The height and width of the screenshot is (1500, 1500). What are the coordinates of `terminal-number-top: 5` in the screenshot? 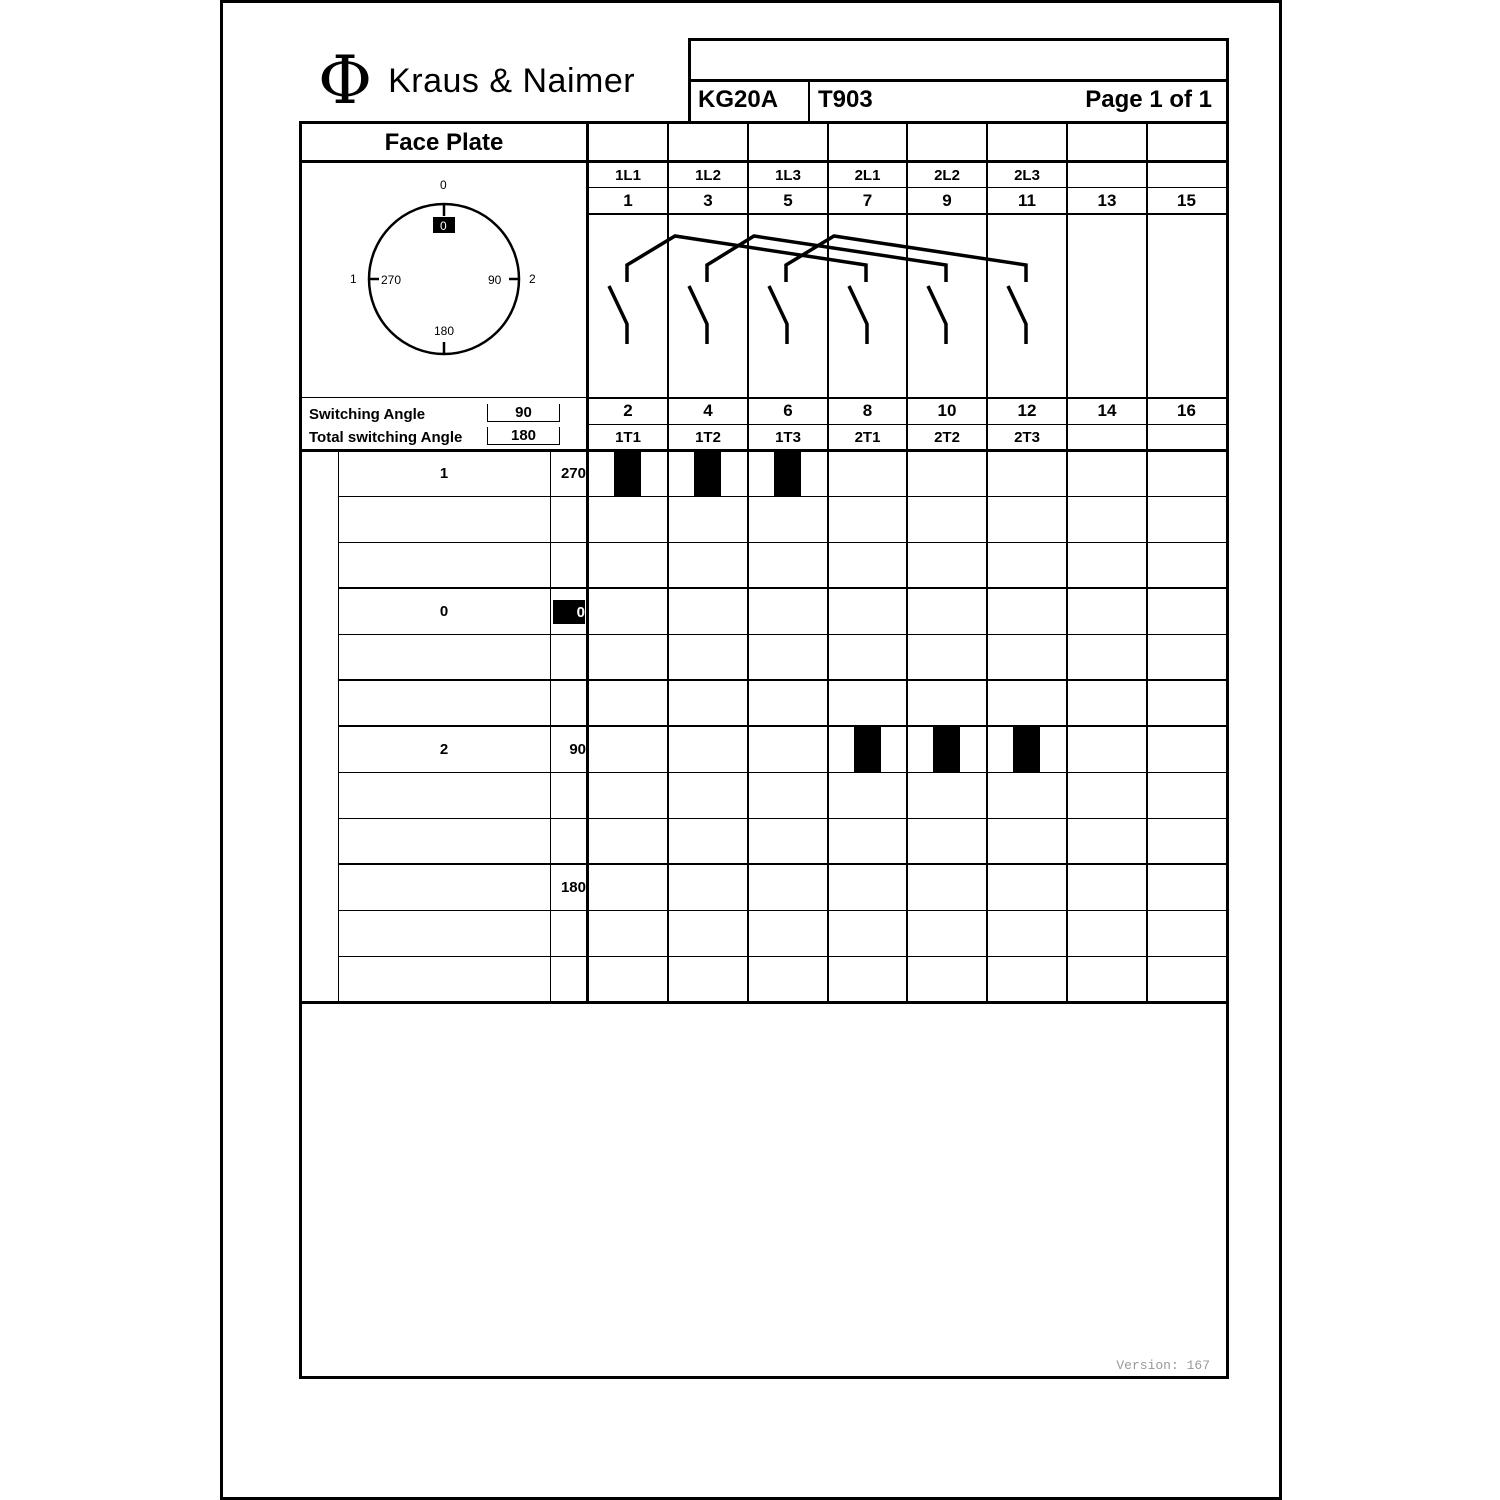 It's located at (788, 200).